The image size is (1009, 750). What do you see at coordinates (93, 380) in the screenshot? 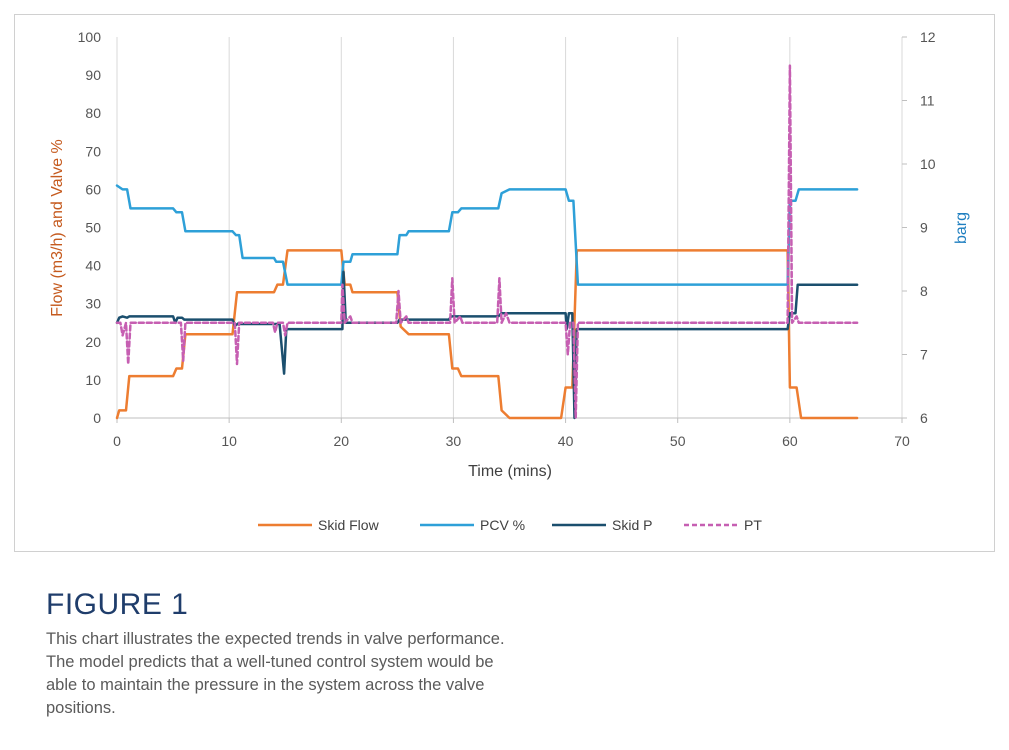
I see `y-left-tick-label: 10` at bounding box center [93, 380].